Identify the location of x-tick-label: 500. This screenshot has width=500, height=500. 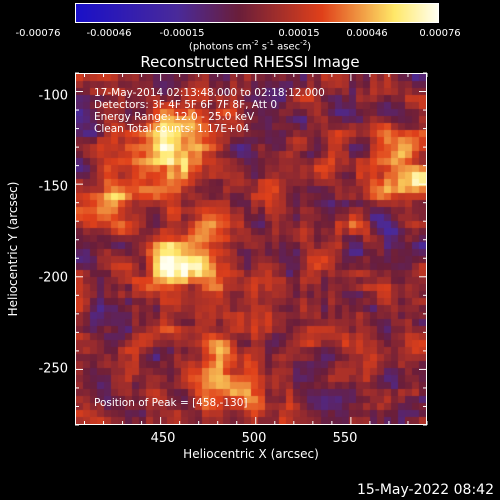
(254, 438).